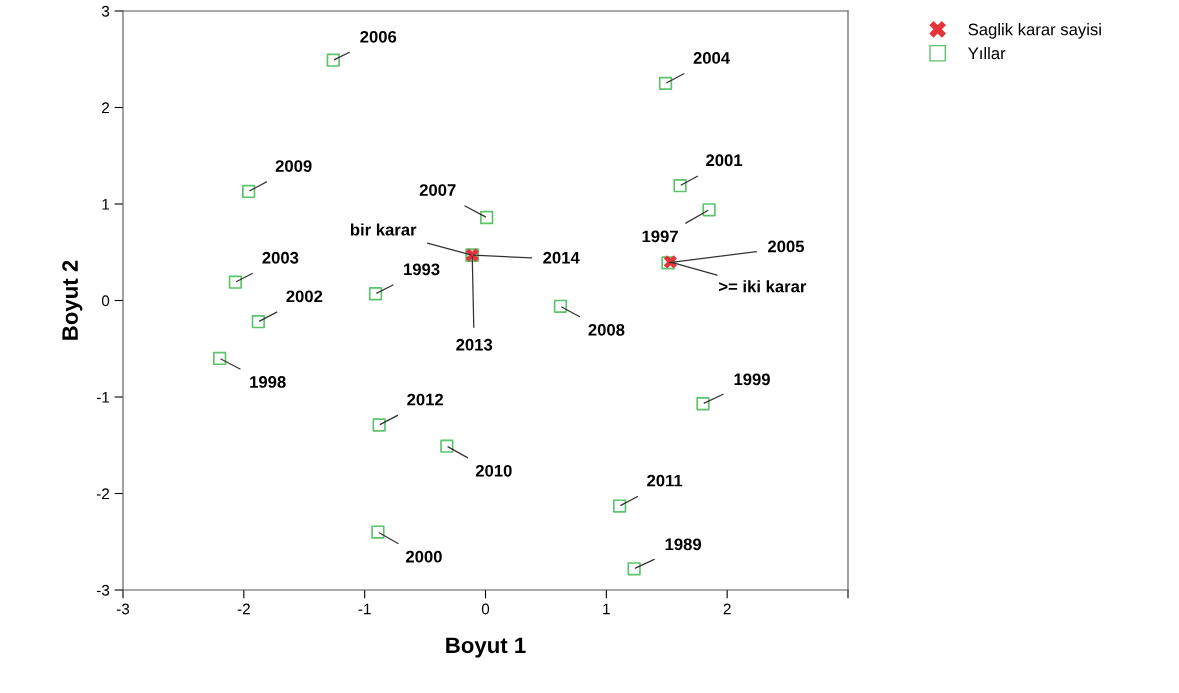 The image size is (1179, 693). What do you see at coordinates (422, 269) in the screenshot?
I see `annotation: 1993` at bounding box center [422, 269].